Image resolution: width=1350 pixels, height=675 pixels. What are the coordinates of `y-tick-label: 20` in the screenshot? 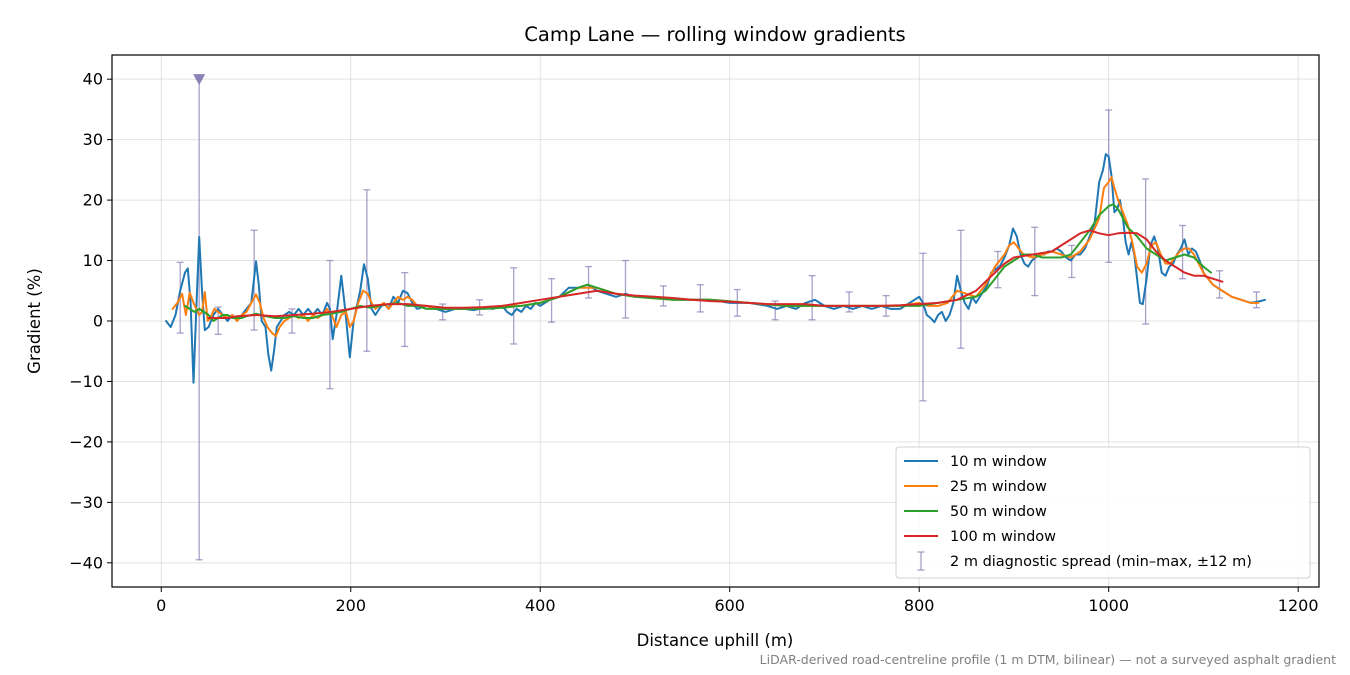 It's located at (93, 200).